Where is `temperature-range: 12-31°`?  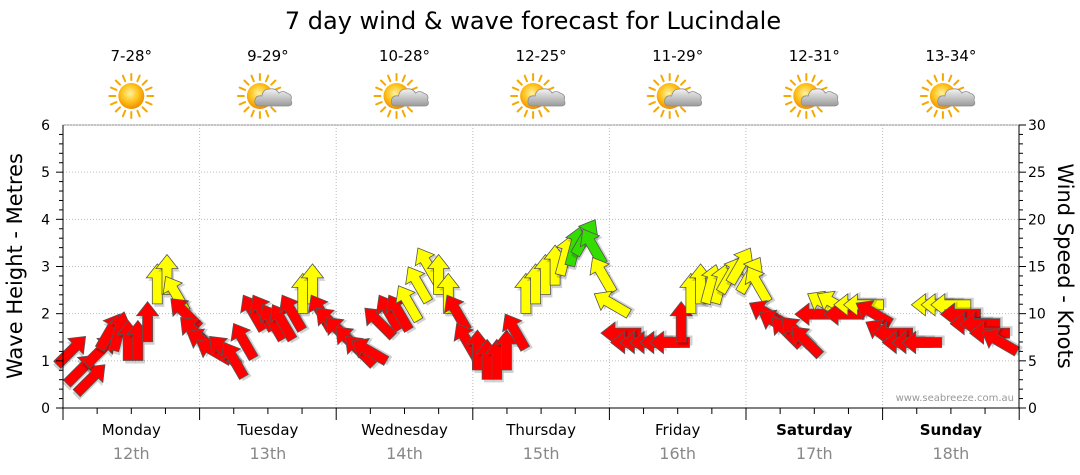 temperature-range: 12-31° is located at coordinates (814, 56).